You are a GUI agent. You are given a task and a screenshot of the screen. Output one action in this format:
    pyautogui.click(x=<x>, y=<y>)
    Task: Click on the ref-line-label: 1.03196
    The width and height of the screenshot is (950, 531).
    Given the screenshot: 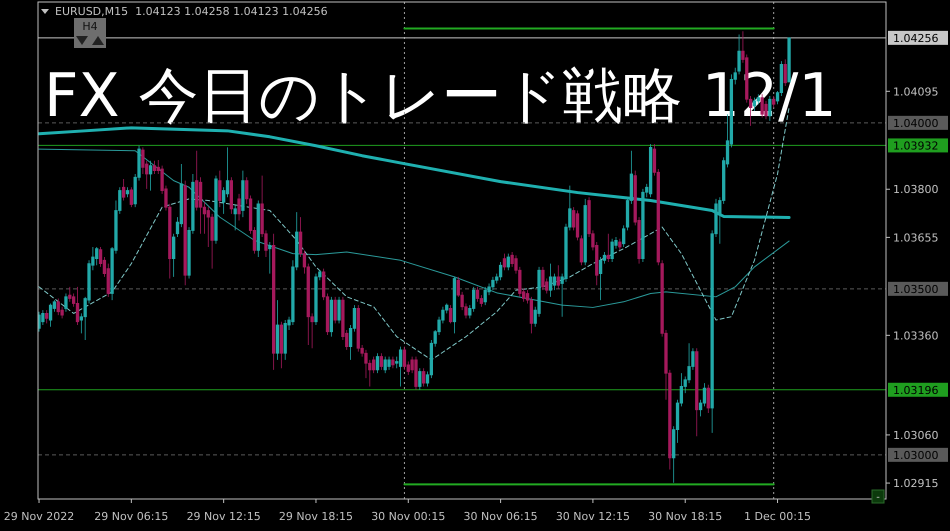 What is the action you would take?
    pyautogui.click(x=915, y=390)
    